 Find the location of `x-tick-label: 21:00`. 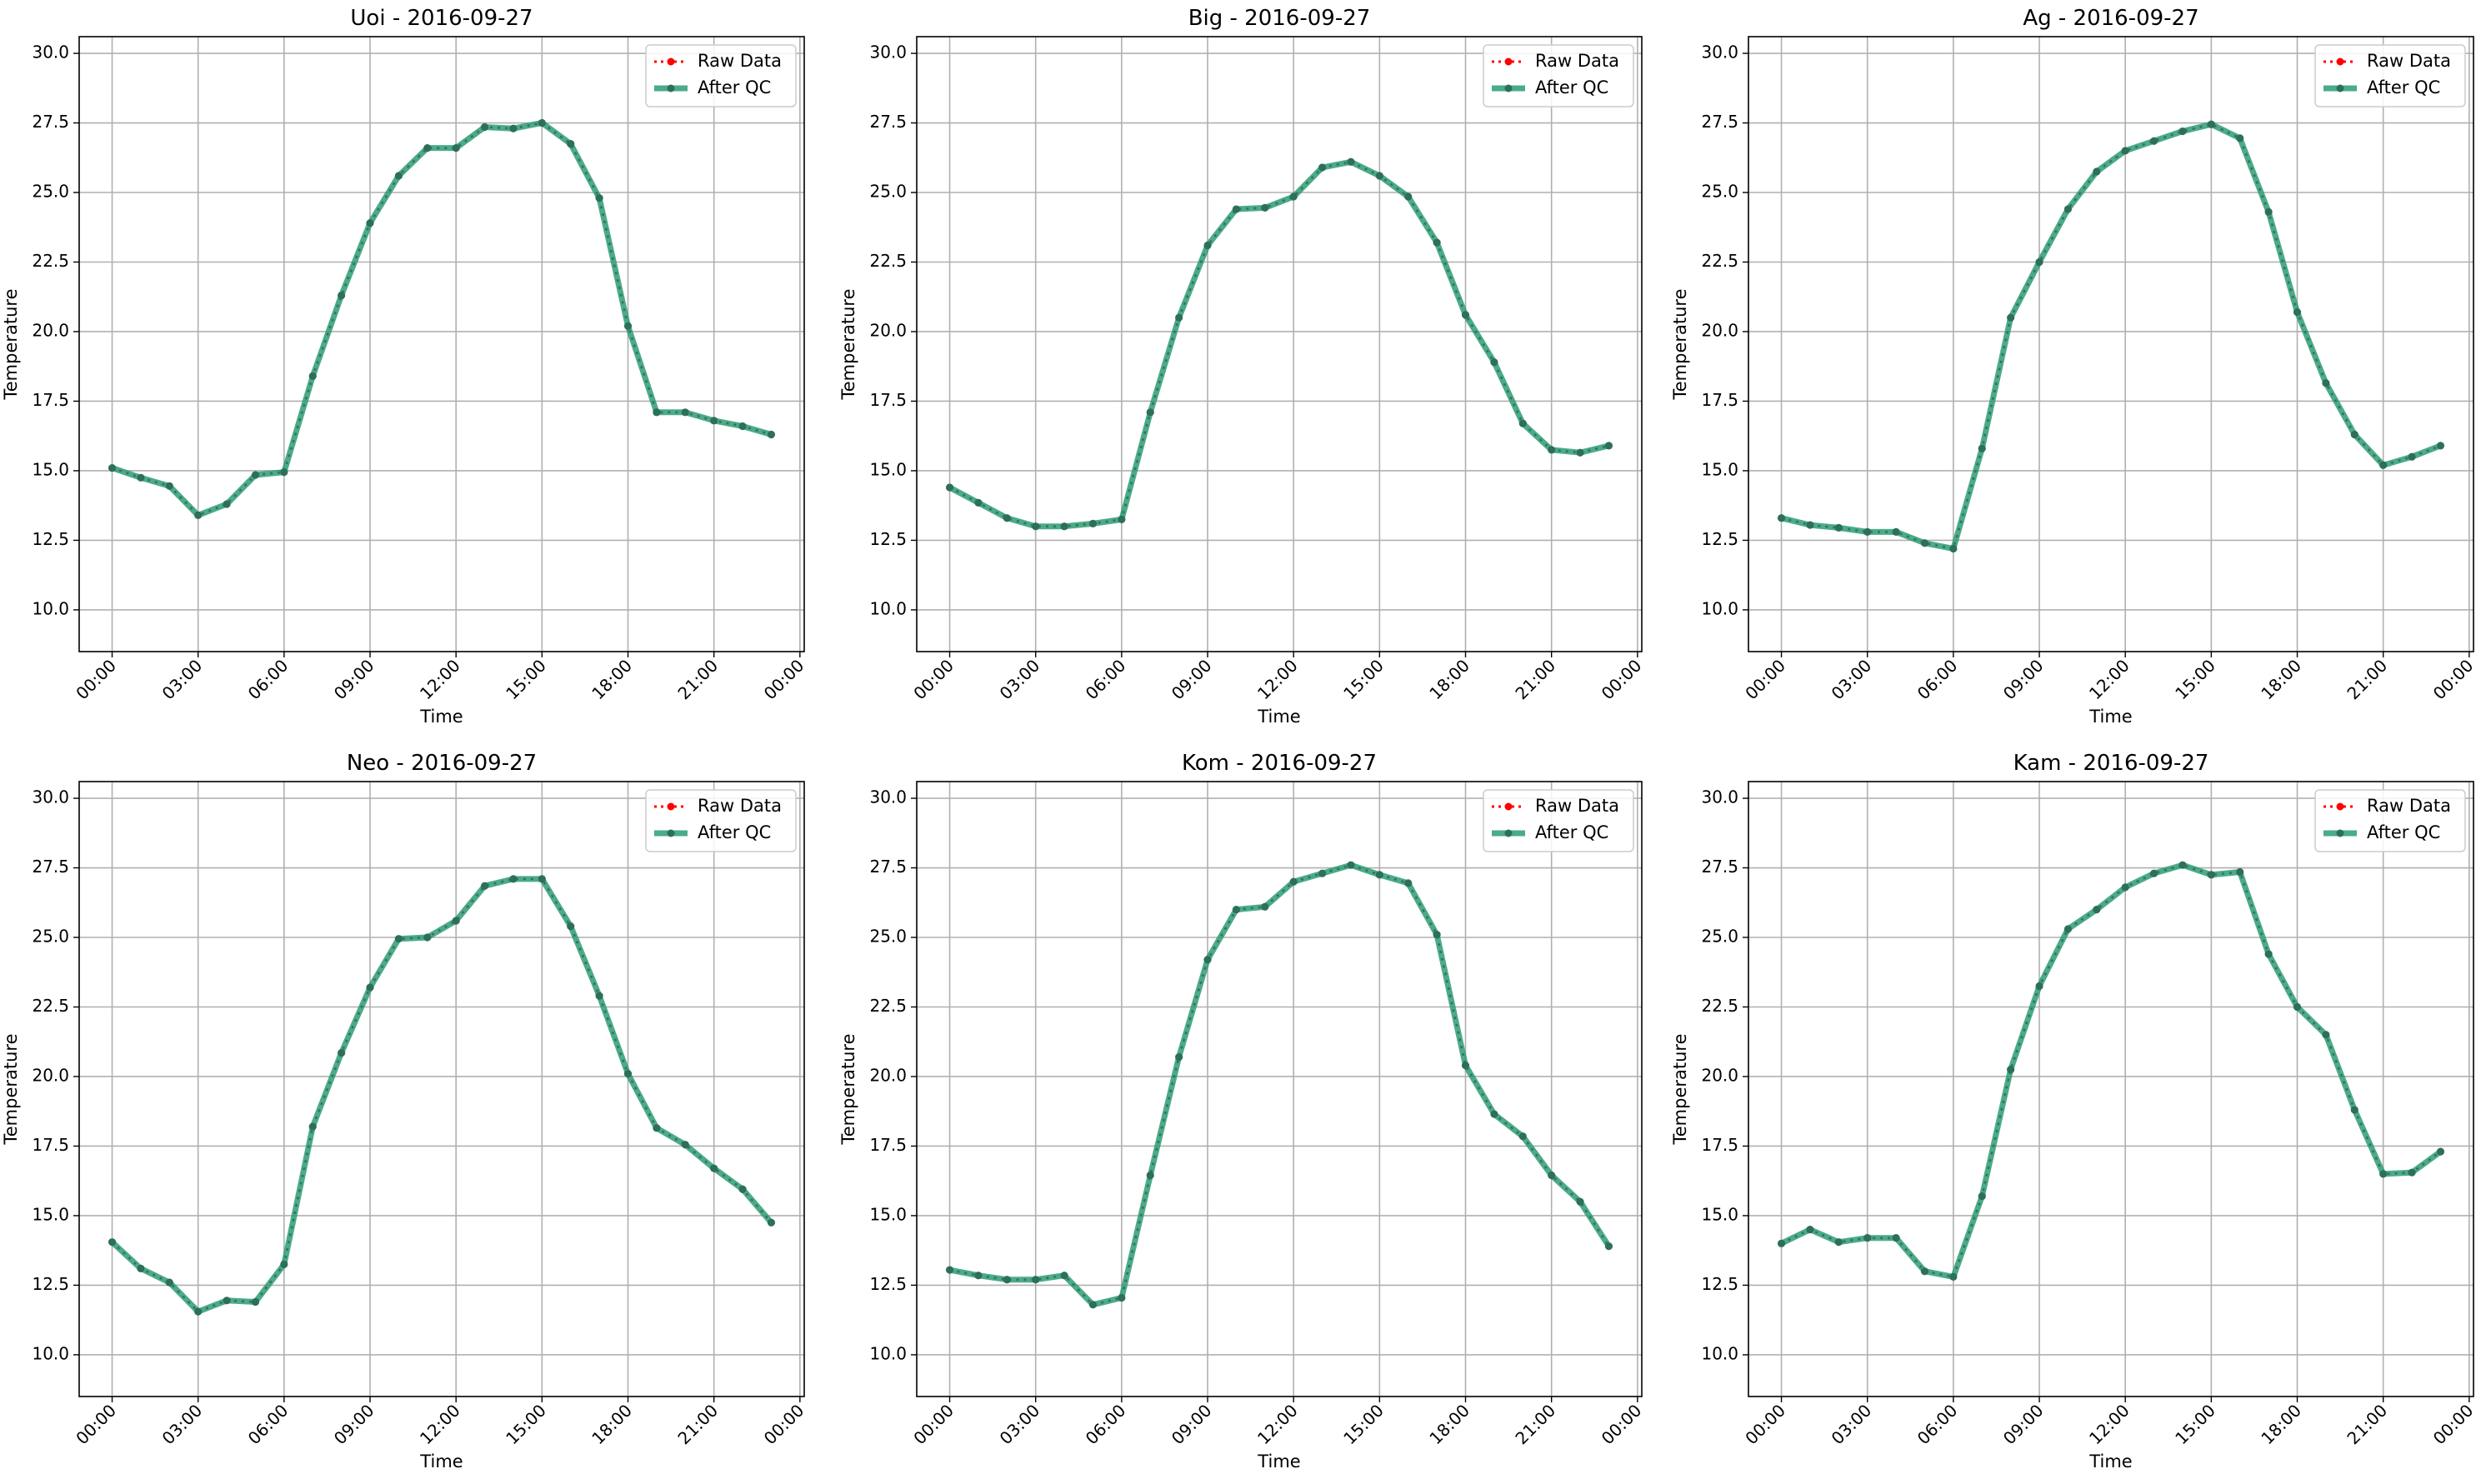

x-tick-label: 21:00 is located at coordinates (1535, 1425).